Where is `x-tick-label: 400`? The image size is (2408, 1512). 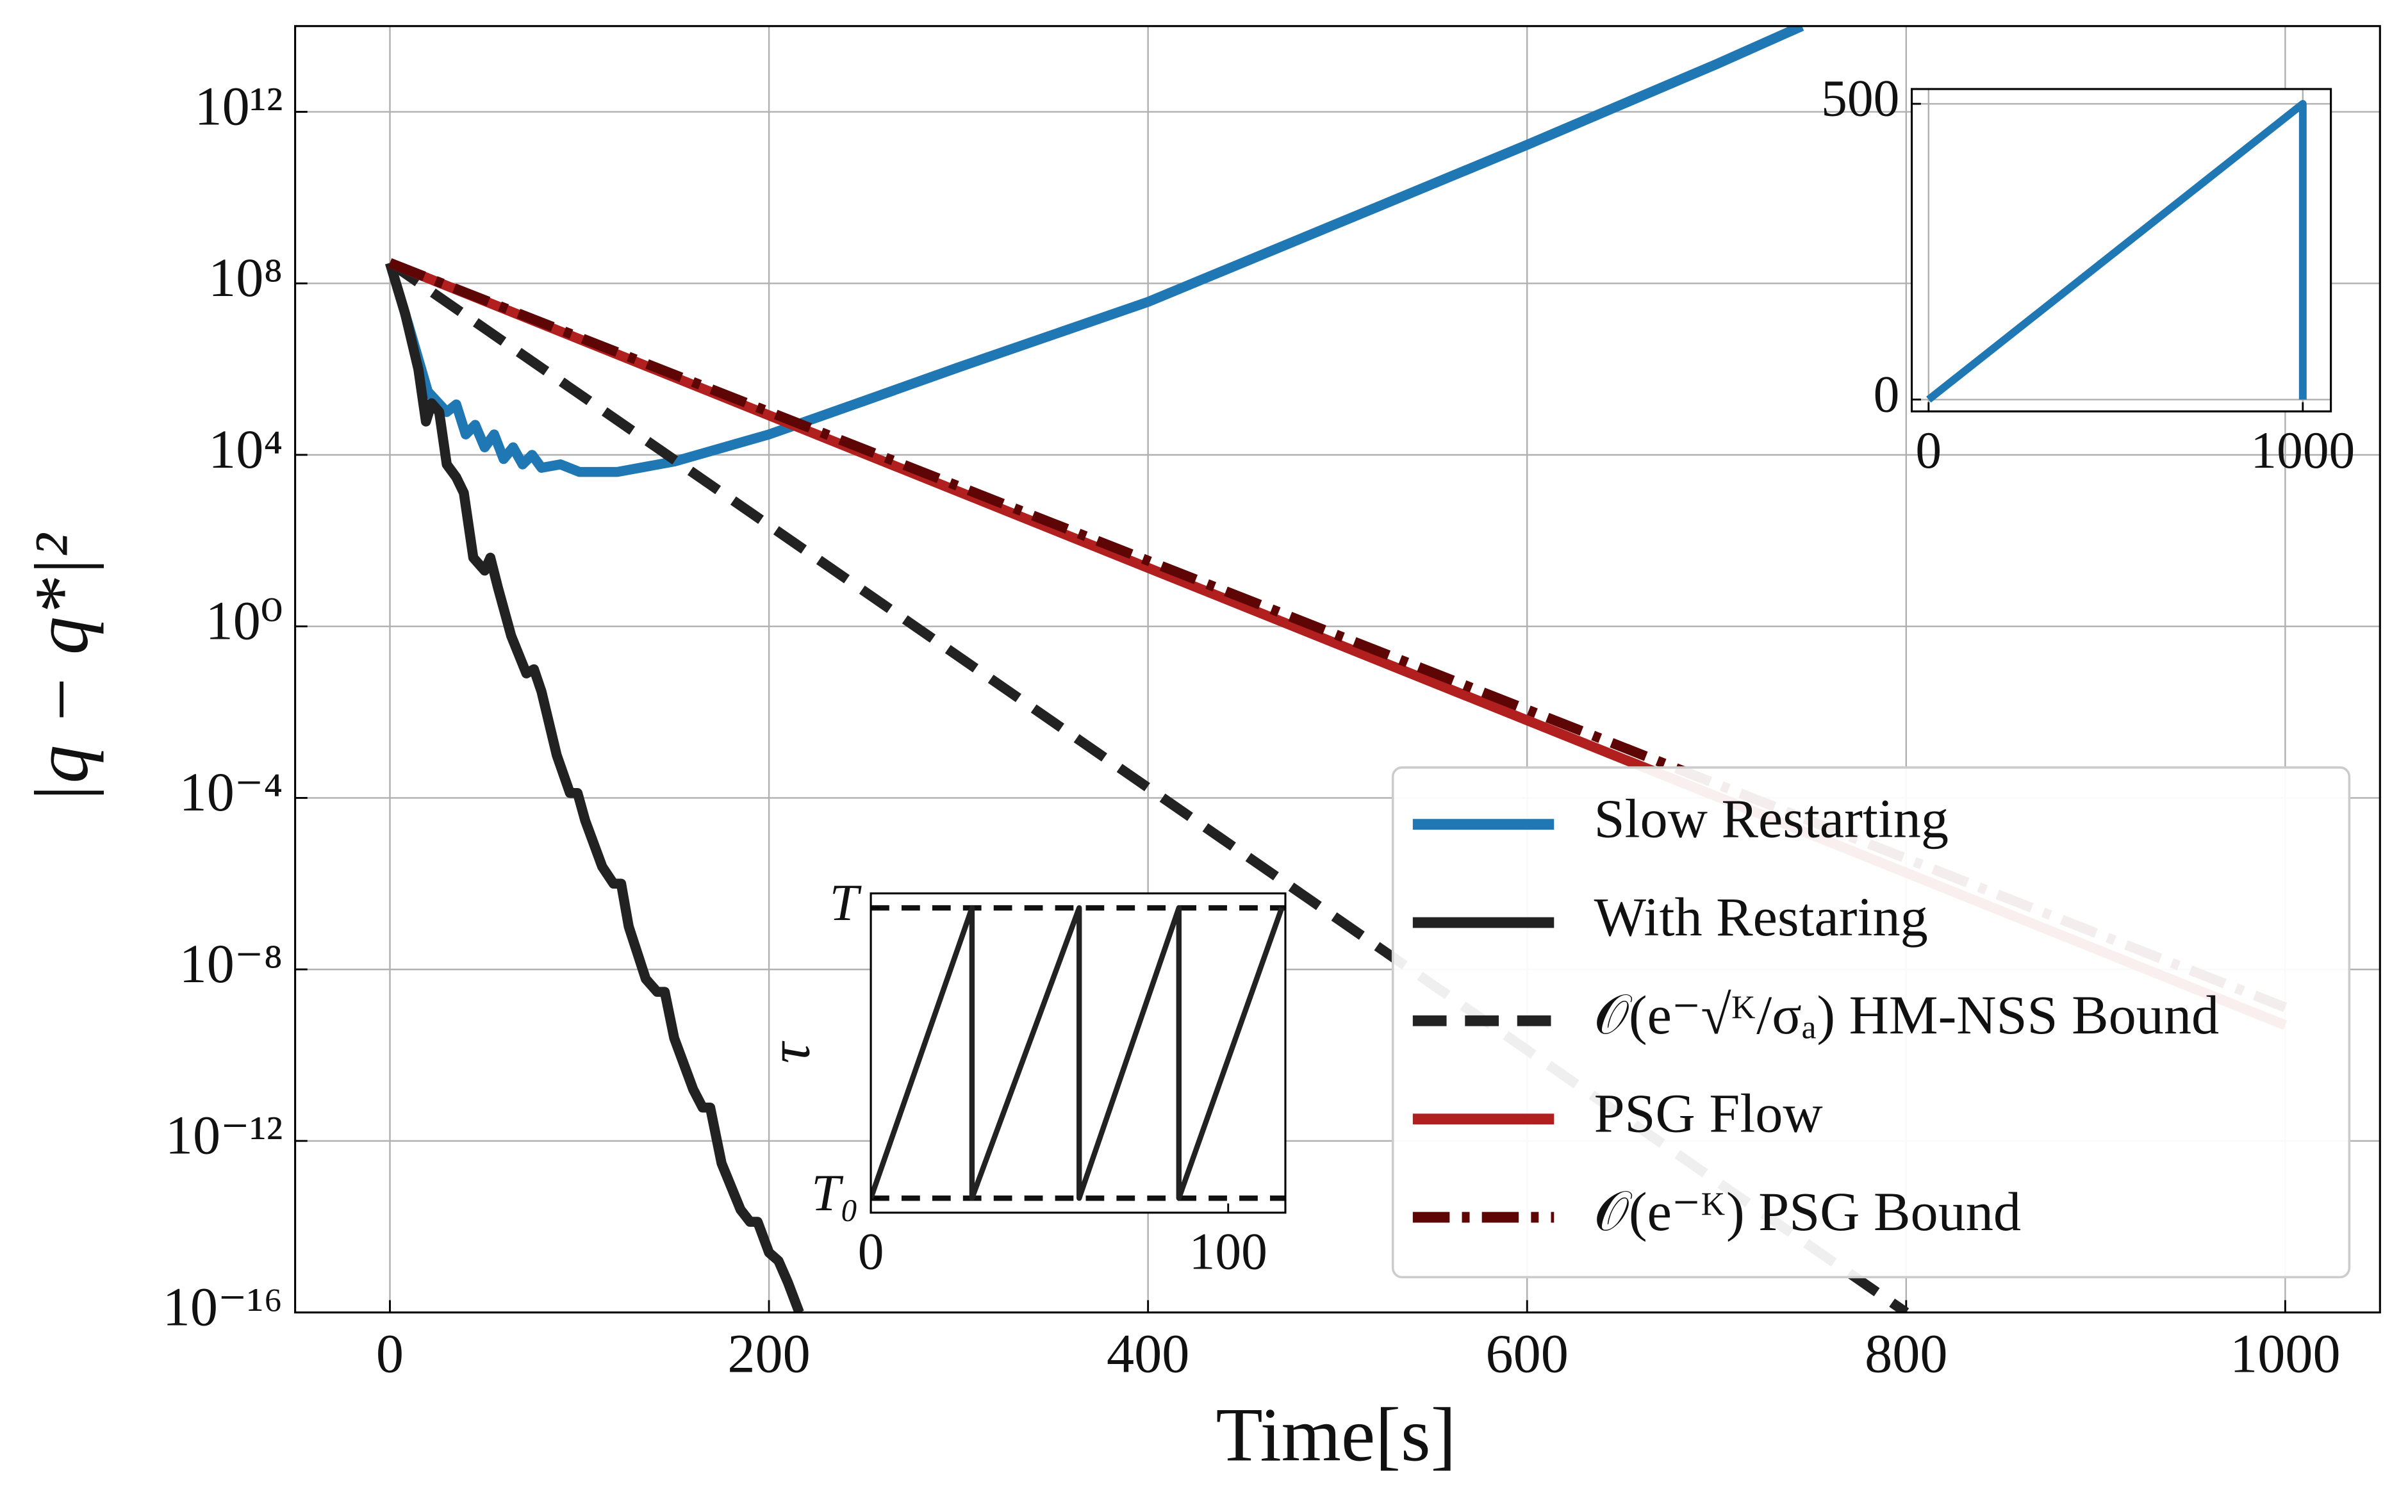 x-tick-label: 400 is located at coordinates (1148, 1354).